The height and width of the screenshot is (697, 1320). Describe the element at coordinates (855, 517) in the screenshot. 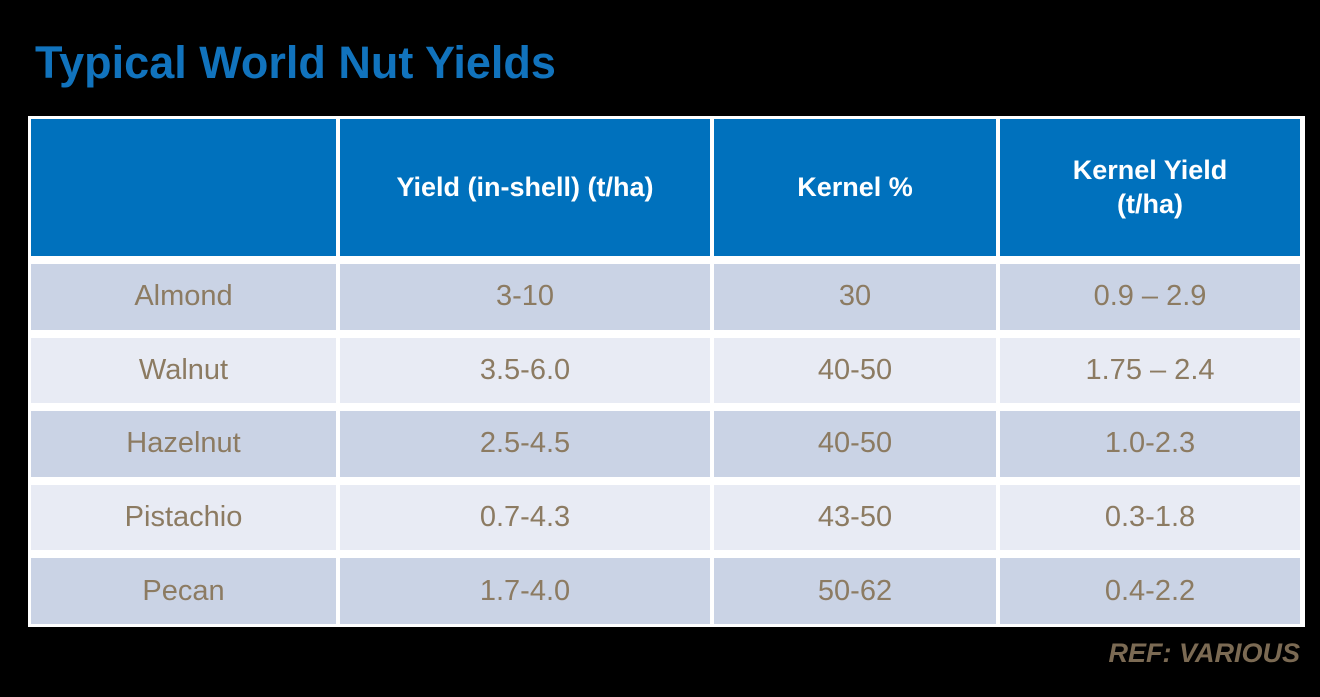

I see `cell-kernel-pct: 43-50` at that location.